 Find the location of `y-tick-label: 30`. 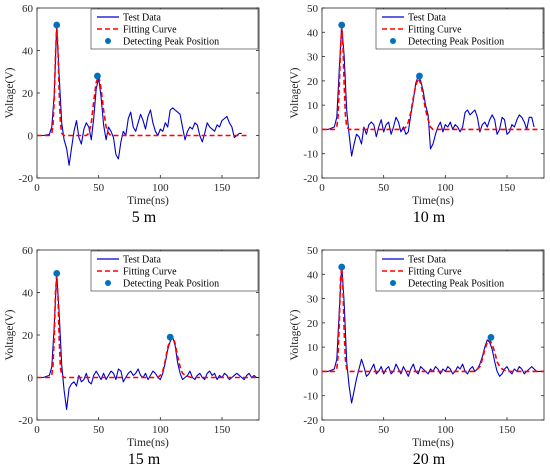

y-tick-label: 30 is located at coordinates (313, 300).